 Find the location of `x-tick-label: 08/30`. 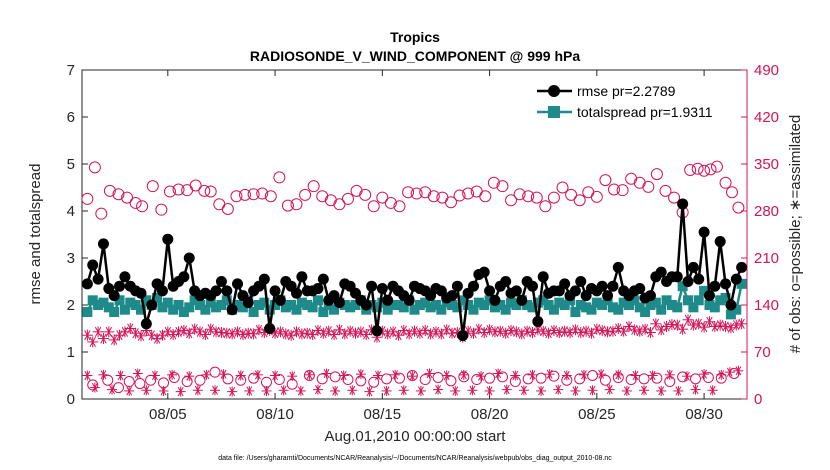

x-tick-label: 08/30 is located at coordinates (704, 414).